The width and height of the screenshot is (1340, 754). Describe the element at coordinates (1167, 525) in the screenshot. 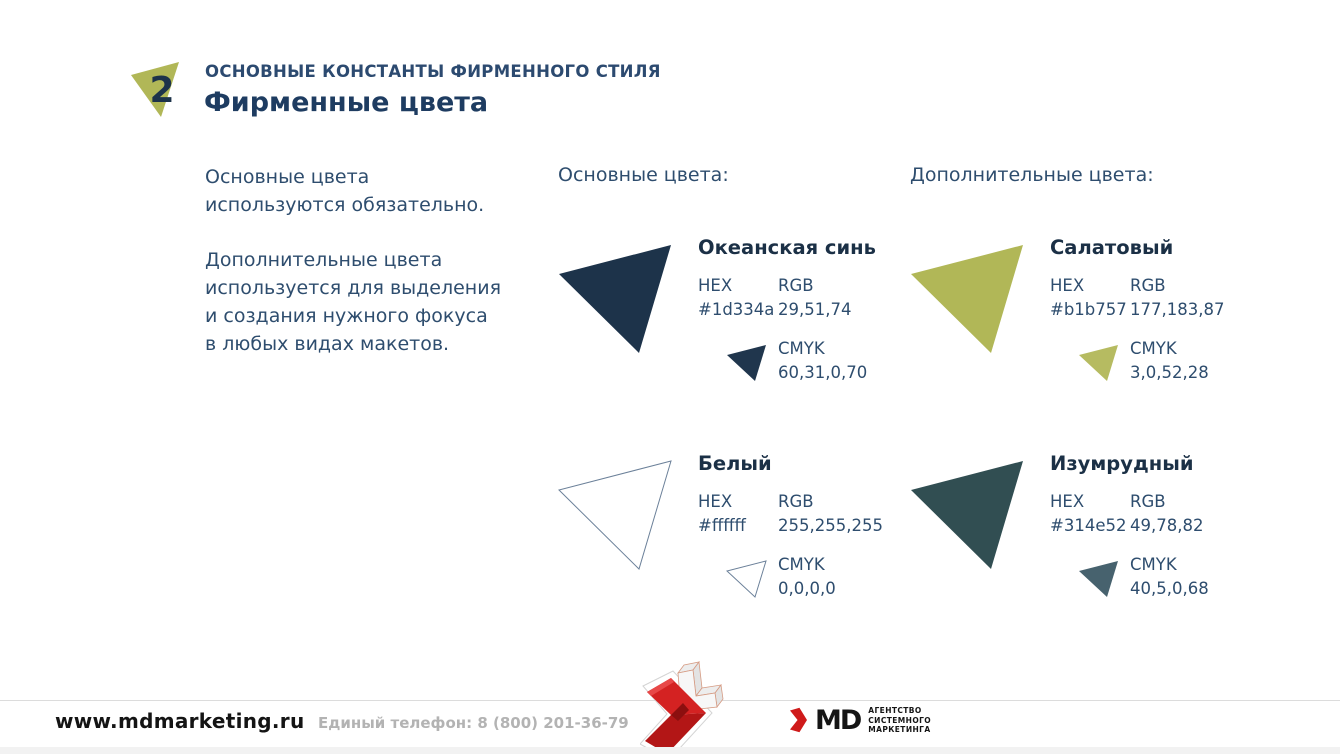

I see `rgb-value: 49,78,82` at that location.